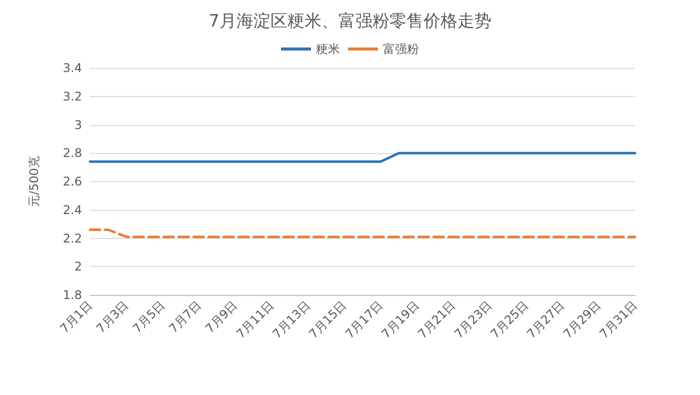 Image resolution: width=700 pixels, height=395 pixels. What do you see at coordinates (78, 125) in the screenshot?
I see `y-tick-label: 3` at bounding box center [78, 125].